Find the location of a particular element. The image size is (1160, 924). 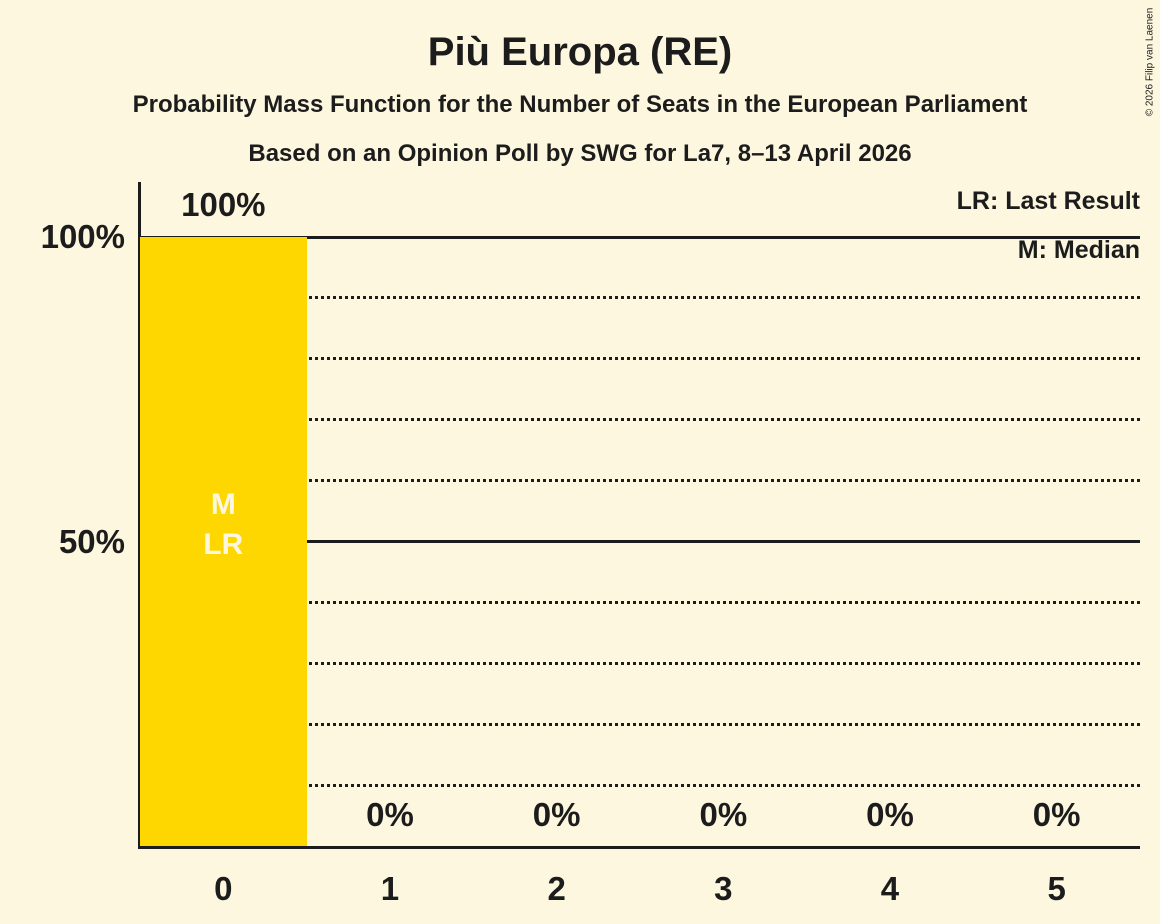

bar-value-label-seats-1: 0% is located at coordinates (390, 814).